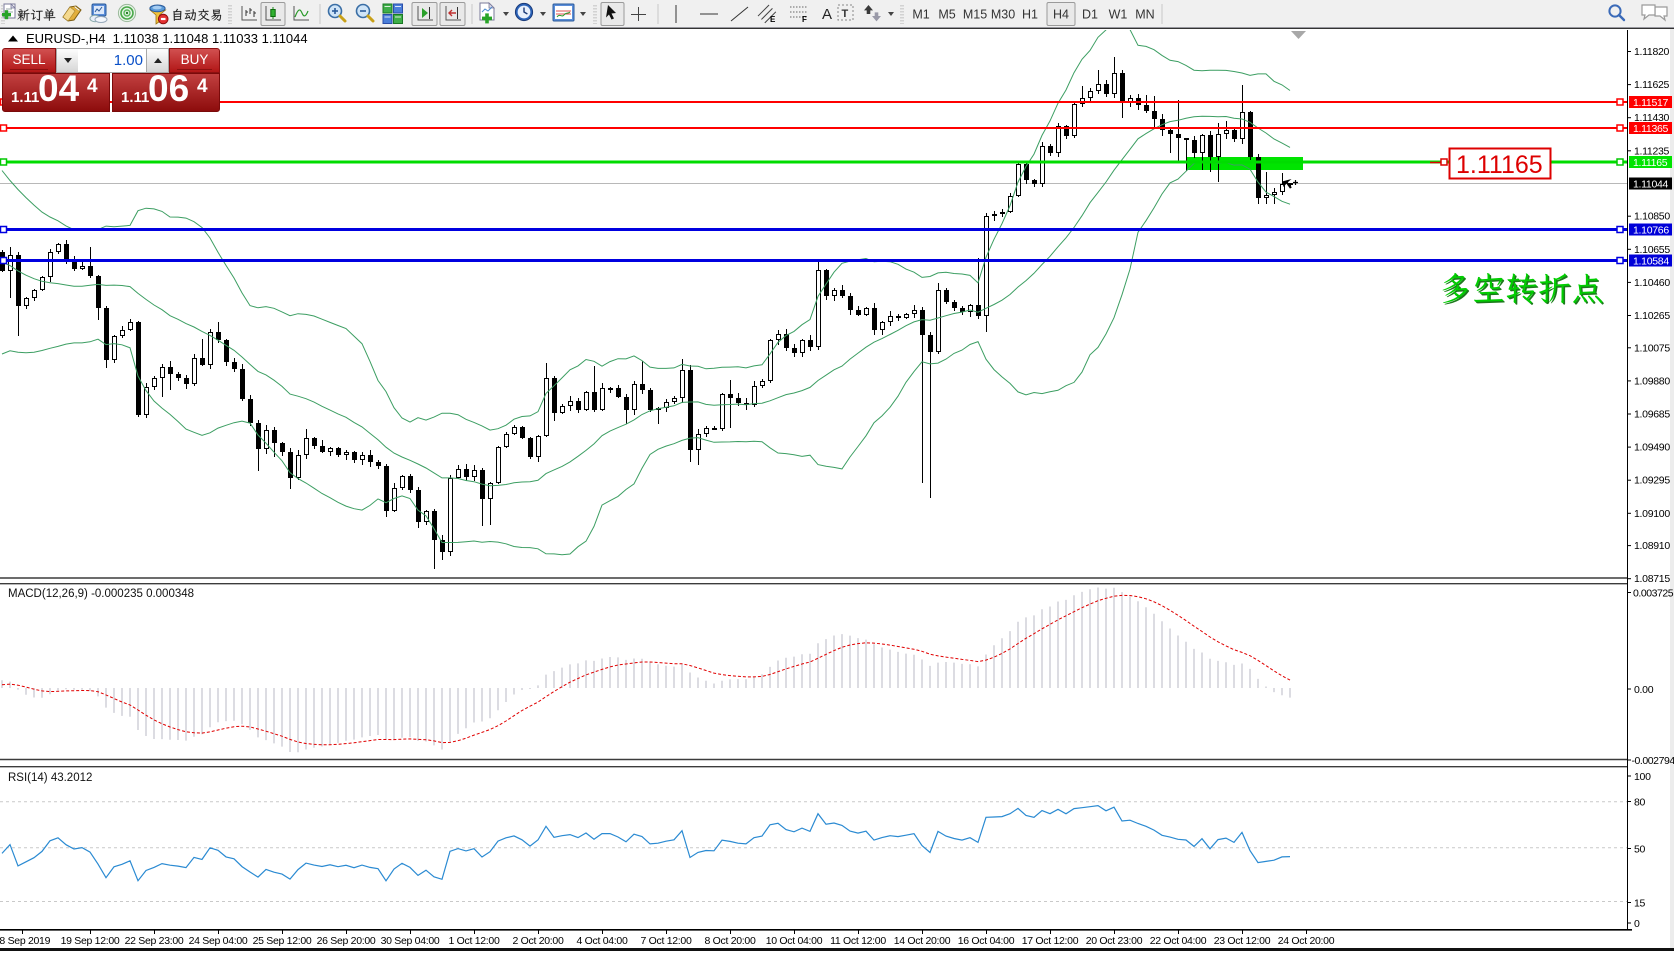 The image size is (1674, 953). I want to click on svg-text: 1.09100, so click(1652, 514).